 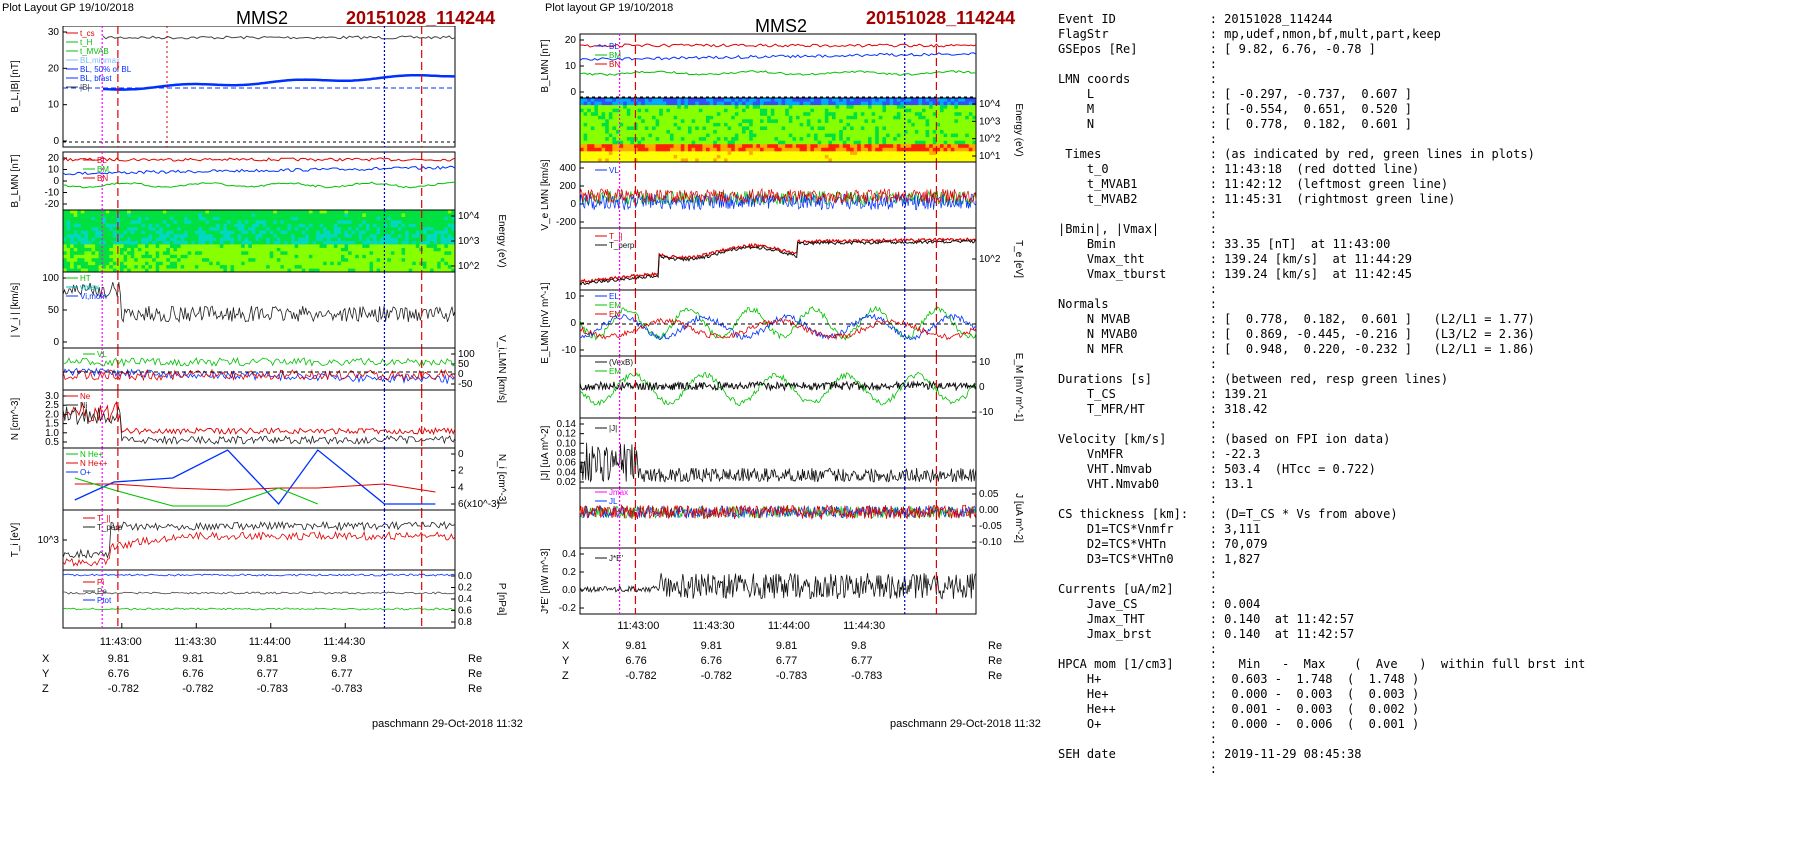 What do you see at coordinates (259, 479) in the screenshot?
I see `panel-frame` at bounding box center [259, 479].